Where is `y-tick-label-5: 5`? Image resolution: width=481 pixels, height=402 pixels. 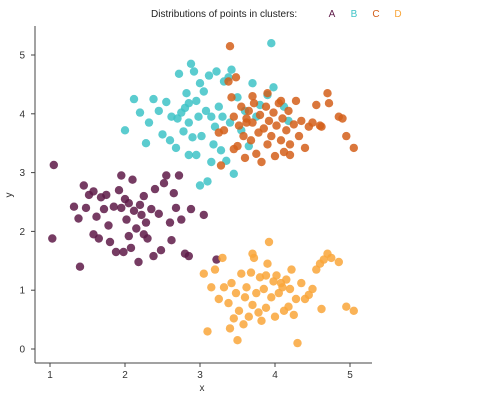
y-tick-label-5: 5 is located at coordinates (22, 56).